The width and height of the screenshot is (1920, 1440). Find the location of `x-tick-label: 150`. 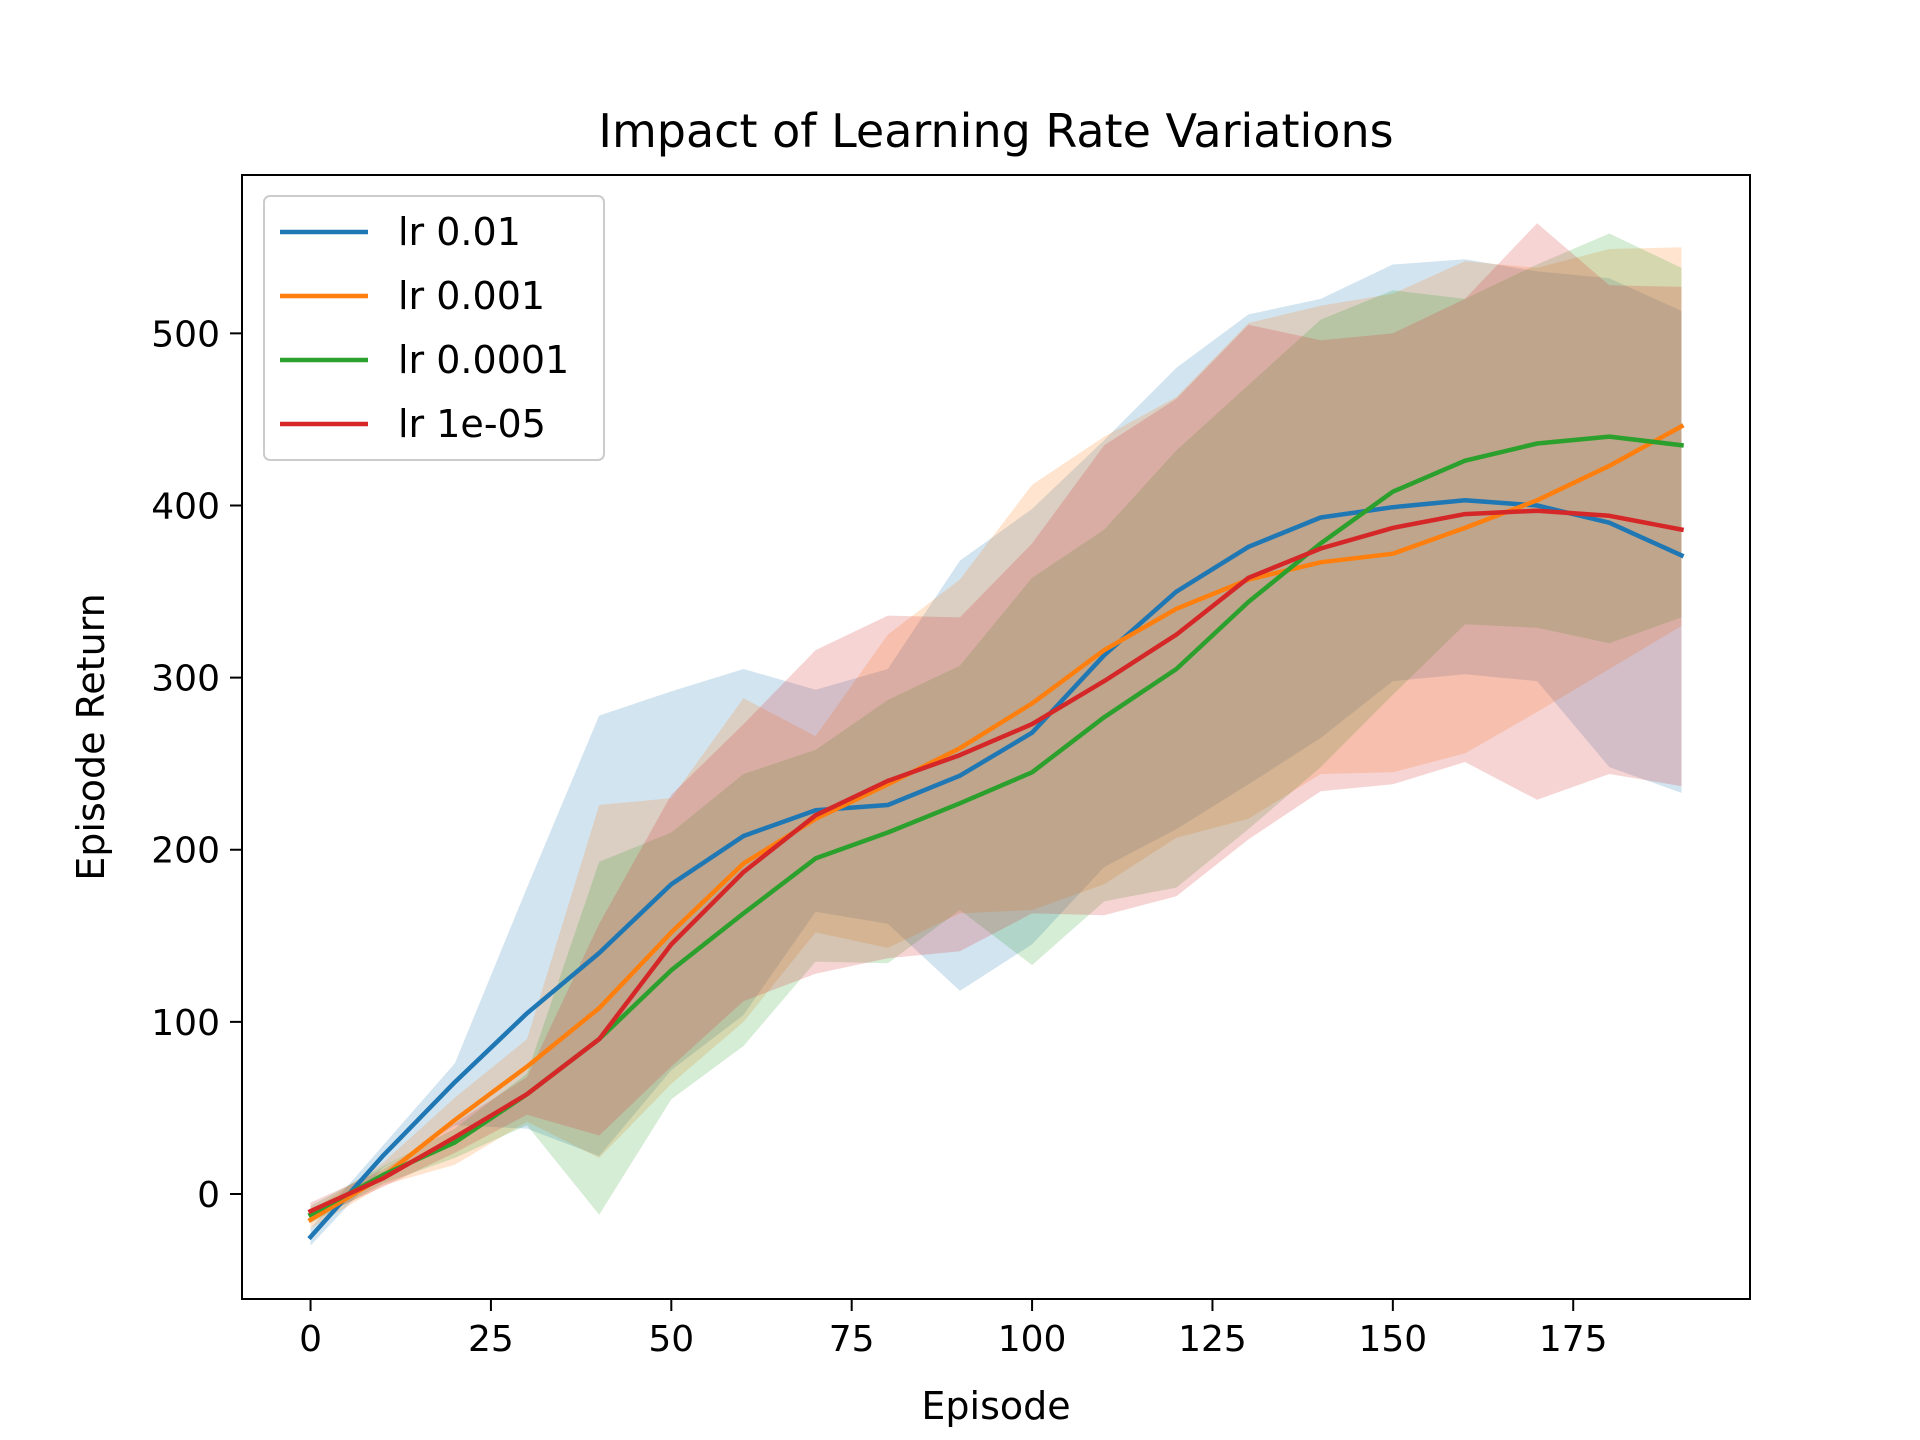

x-tick-label: 150 is located at coordinates (1392, 1339).